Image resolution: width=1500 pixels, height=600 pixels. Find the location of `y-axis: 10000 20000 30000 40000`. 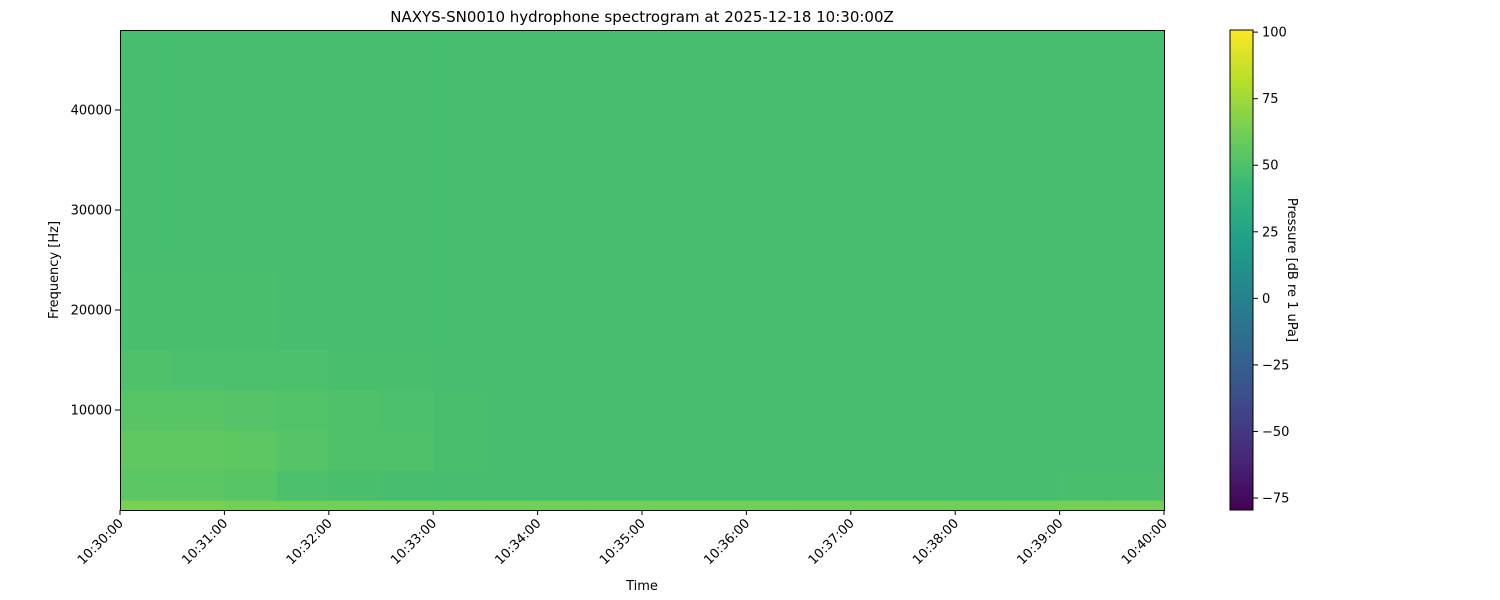

y-axis: 10000 20000 30000 40000 is located at coordinates (95, 261).